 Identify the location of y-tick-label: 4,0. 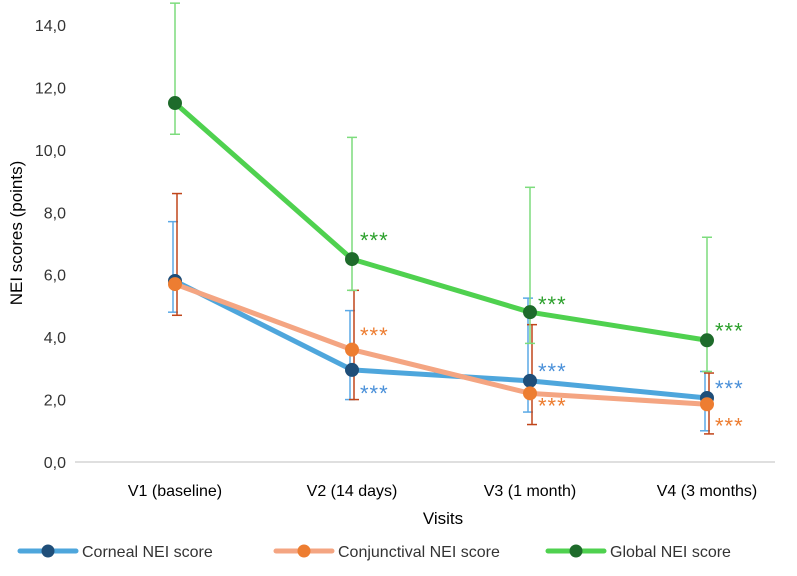
(55, 338).